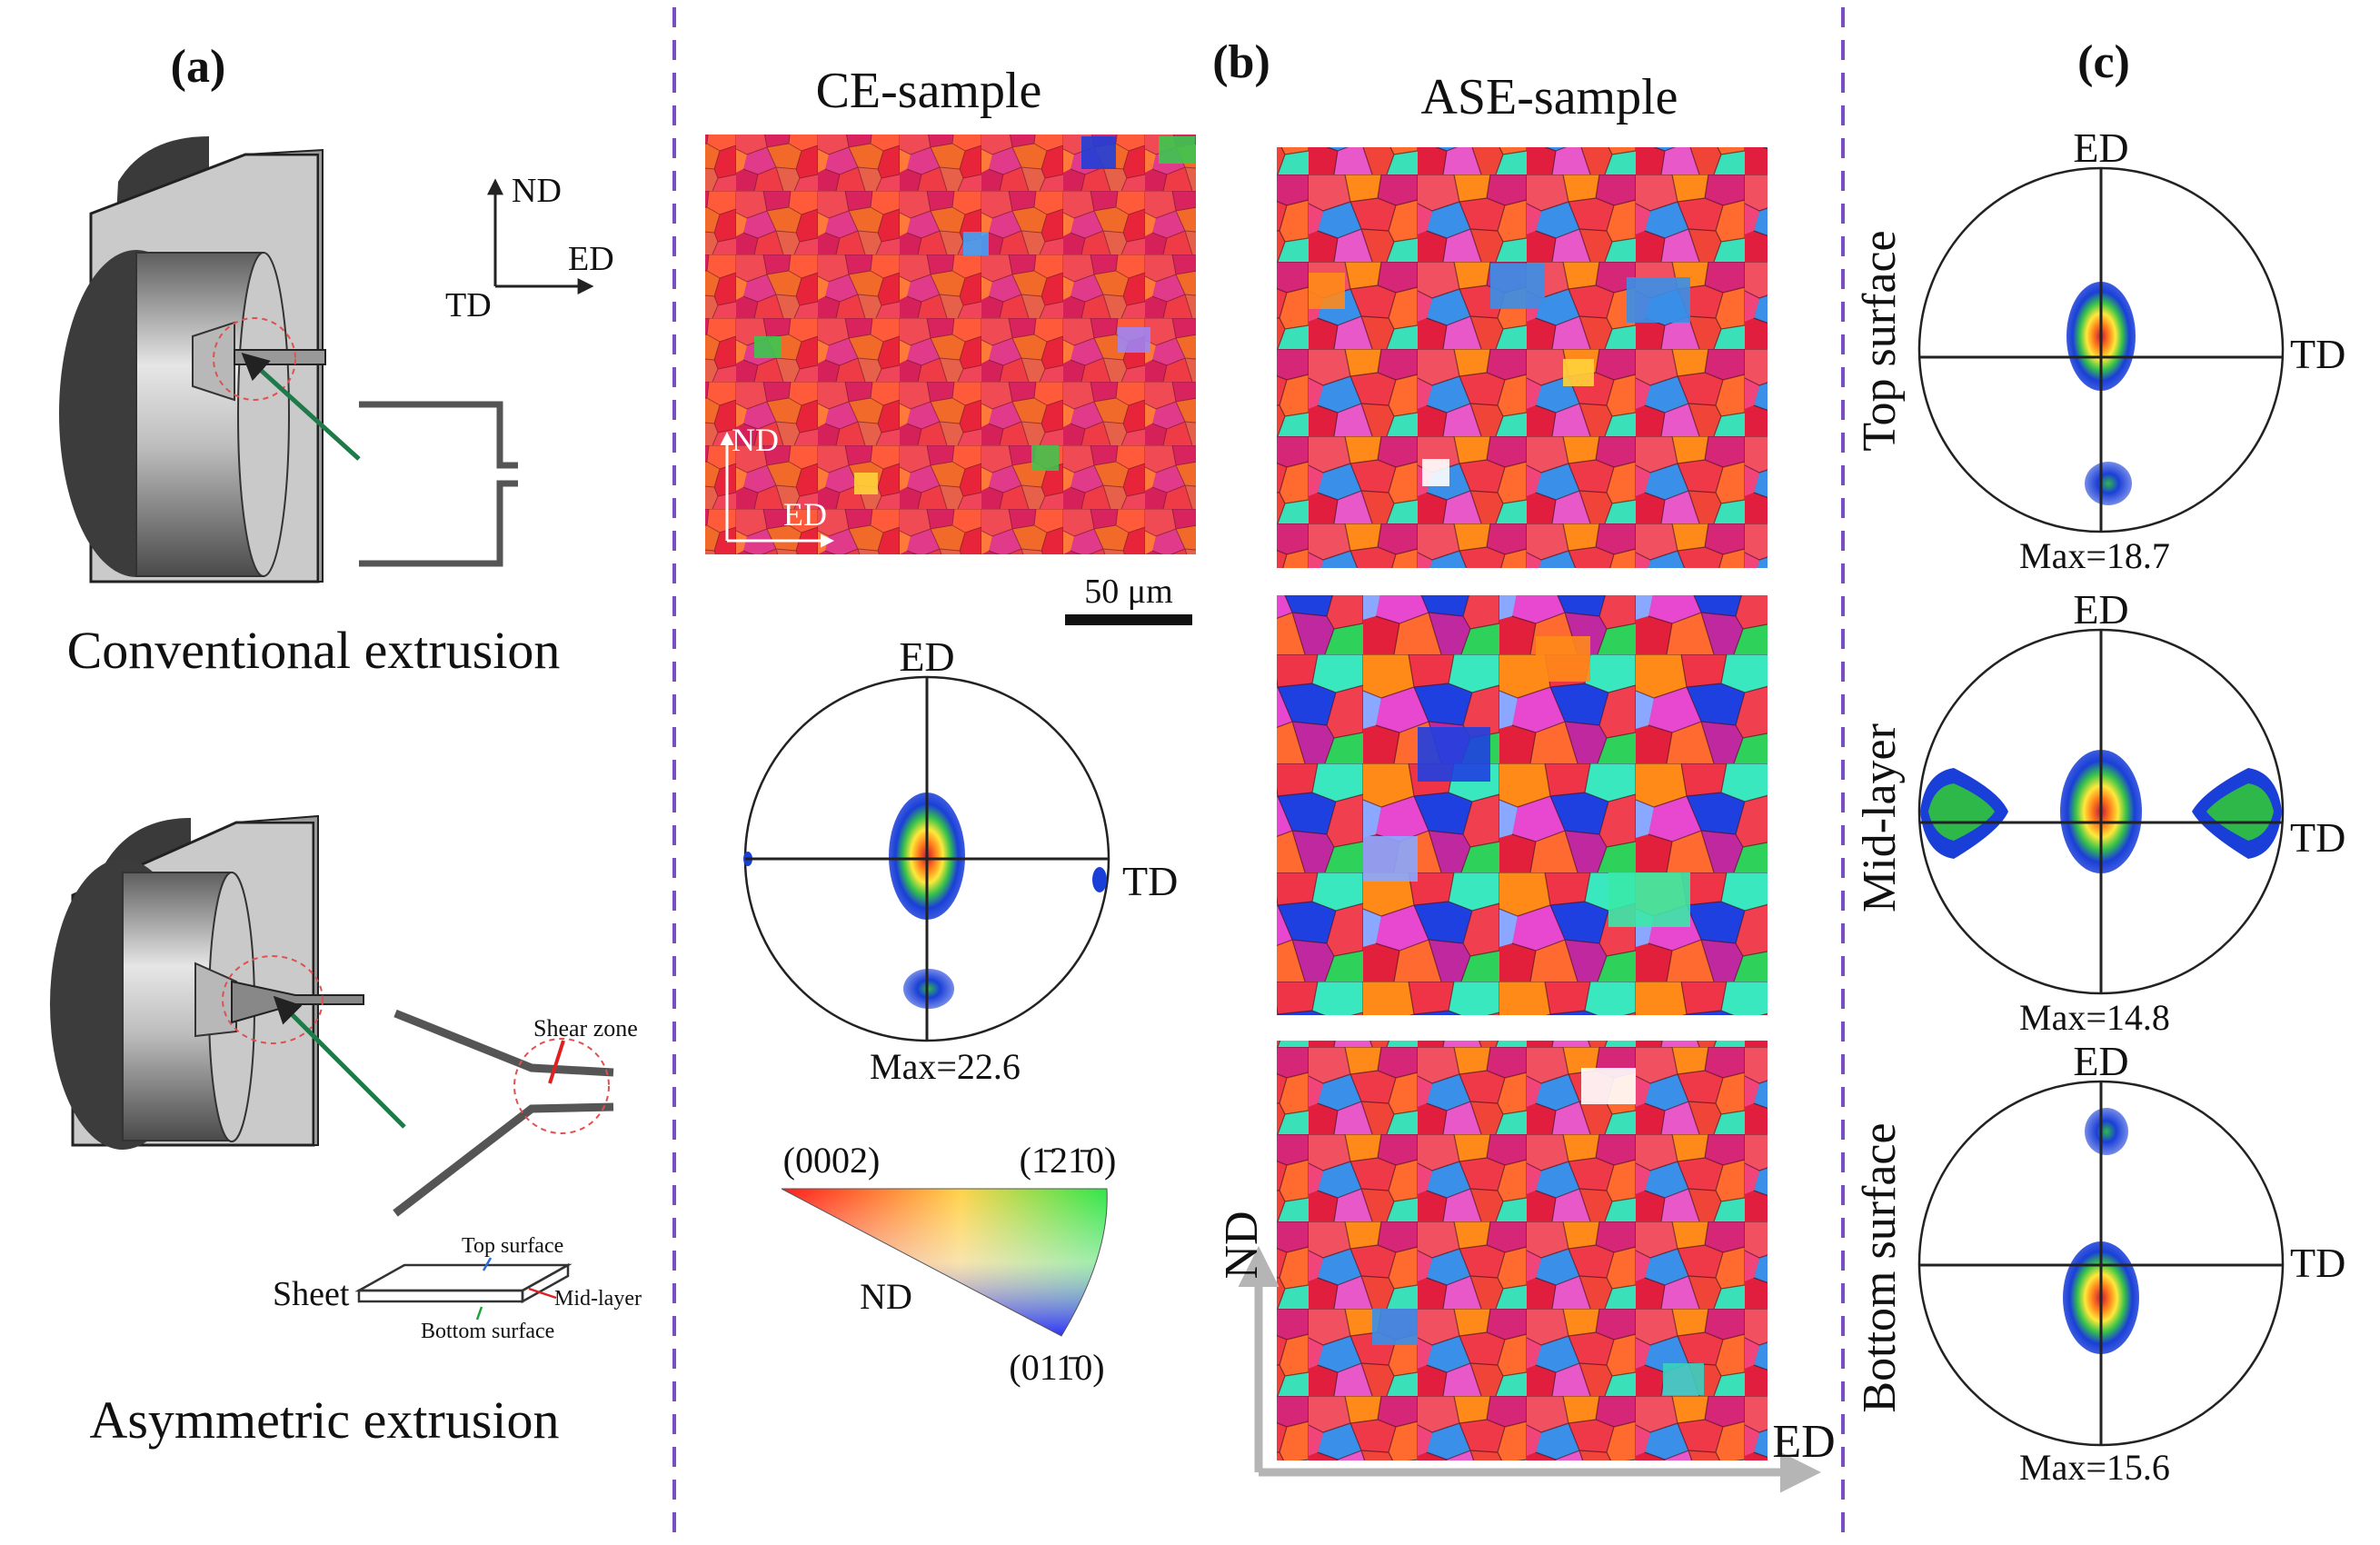  I want to click on ase-title: ASE-sample, so click(1549, 97).